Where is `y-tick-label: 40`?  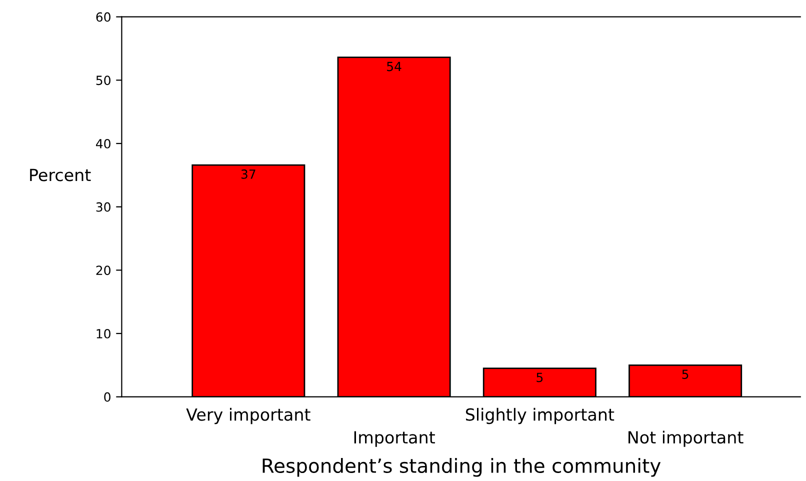 y-tick-label: 40 is located at coordinates (103, 143).